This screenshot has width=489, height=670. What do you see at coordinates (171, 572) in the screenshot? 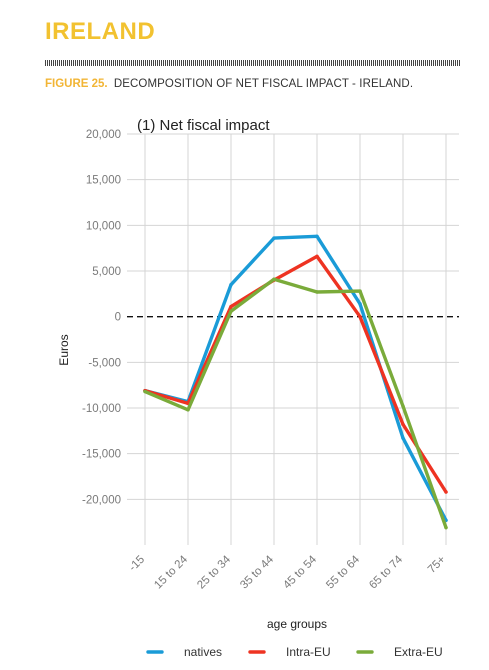
I see `x-tick-label: 15 to 24` at bounding box center [171, 572].